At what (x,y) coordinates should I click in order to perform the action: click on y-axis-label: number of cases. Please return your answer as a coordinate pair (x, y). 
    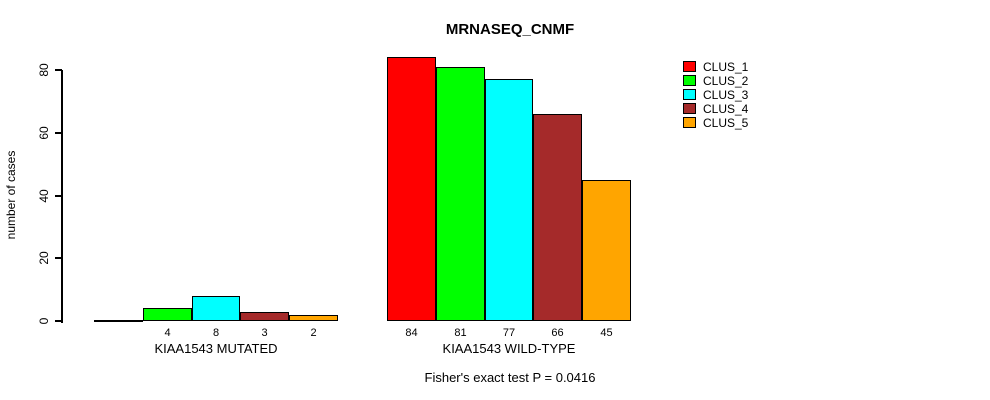
    Looking at the image, I should click on (11, 195).